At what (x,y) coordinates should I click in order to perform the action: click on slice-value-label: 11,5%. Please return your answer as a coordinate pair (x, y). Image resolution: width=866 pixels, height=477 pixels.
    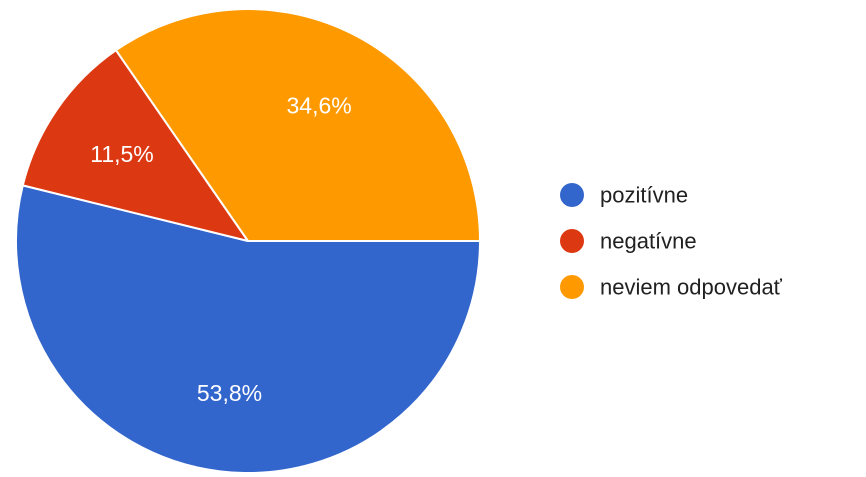
    Looking at the image, I should click on (122, 154).